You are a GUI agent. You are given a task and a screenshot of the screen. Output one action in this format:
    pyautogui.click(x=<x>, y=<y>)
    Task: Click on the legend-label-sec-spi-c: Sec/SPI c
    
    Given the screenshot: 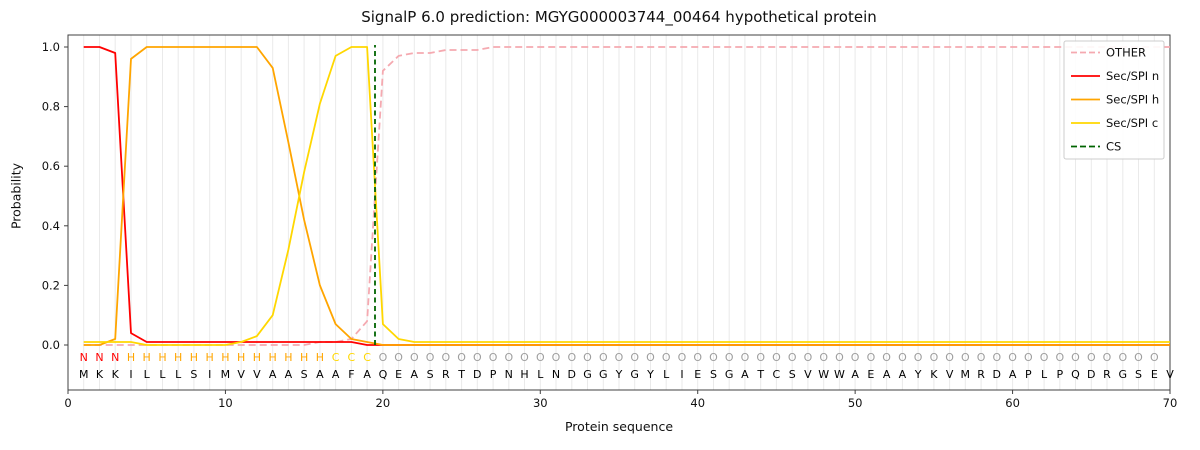 What is the action you would take?
    pyautogui.click(x=1132, y=123)
    